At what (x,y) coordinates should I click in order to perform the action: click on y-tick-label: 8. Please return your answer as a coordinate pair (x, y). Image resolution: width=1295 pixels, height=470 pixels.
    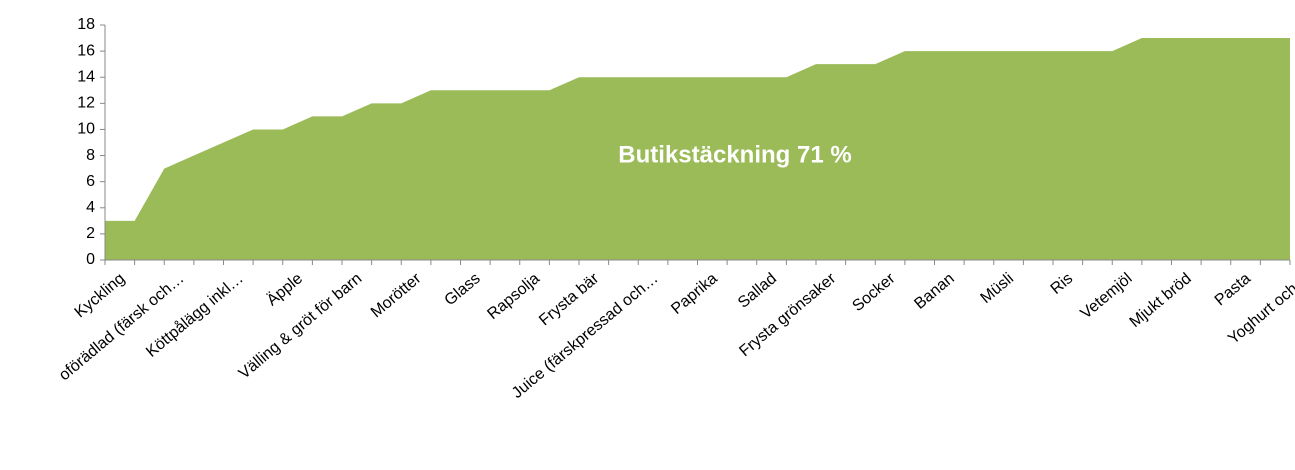
    Looking at the image, I should click on (90, 155).